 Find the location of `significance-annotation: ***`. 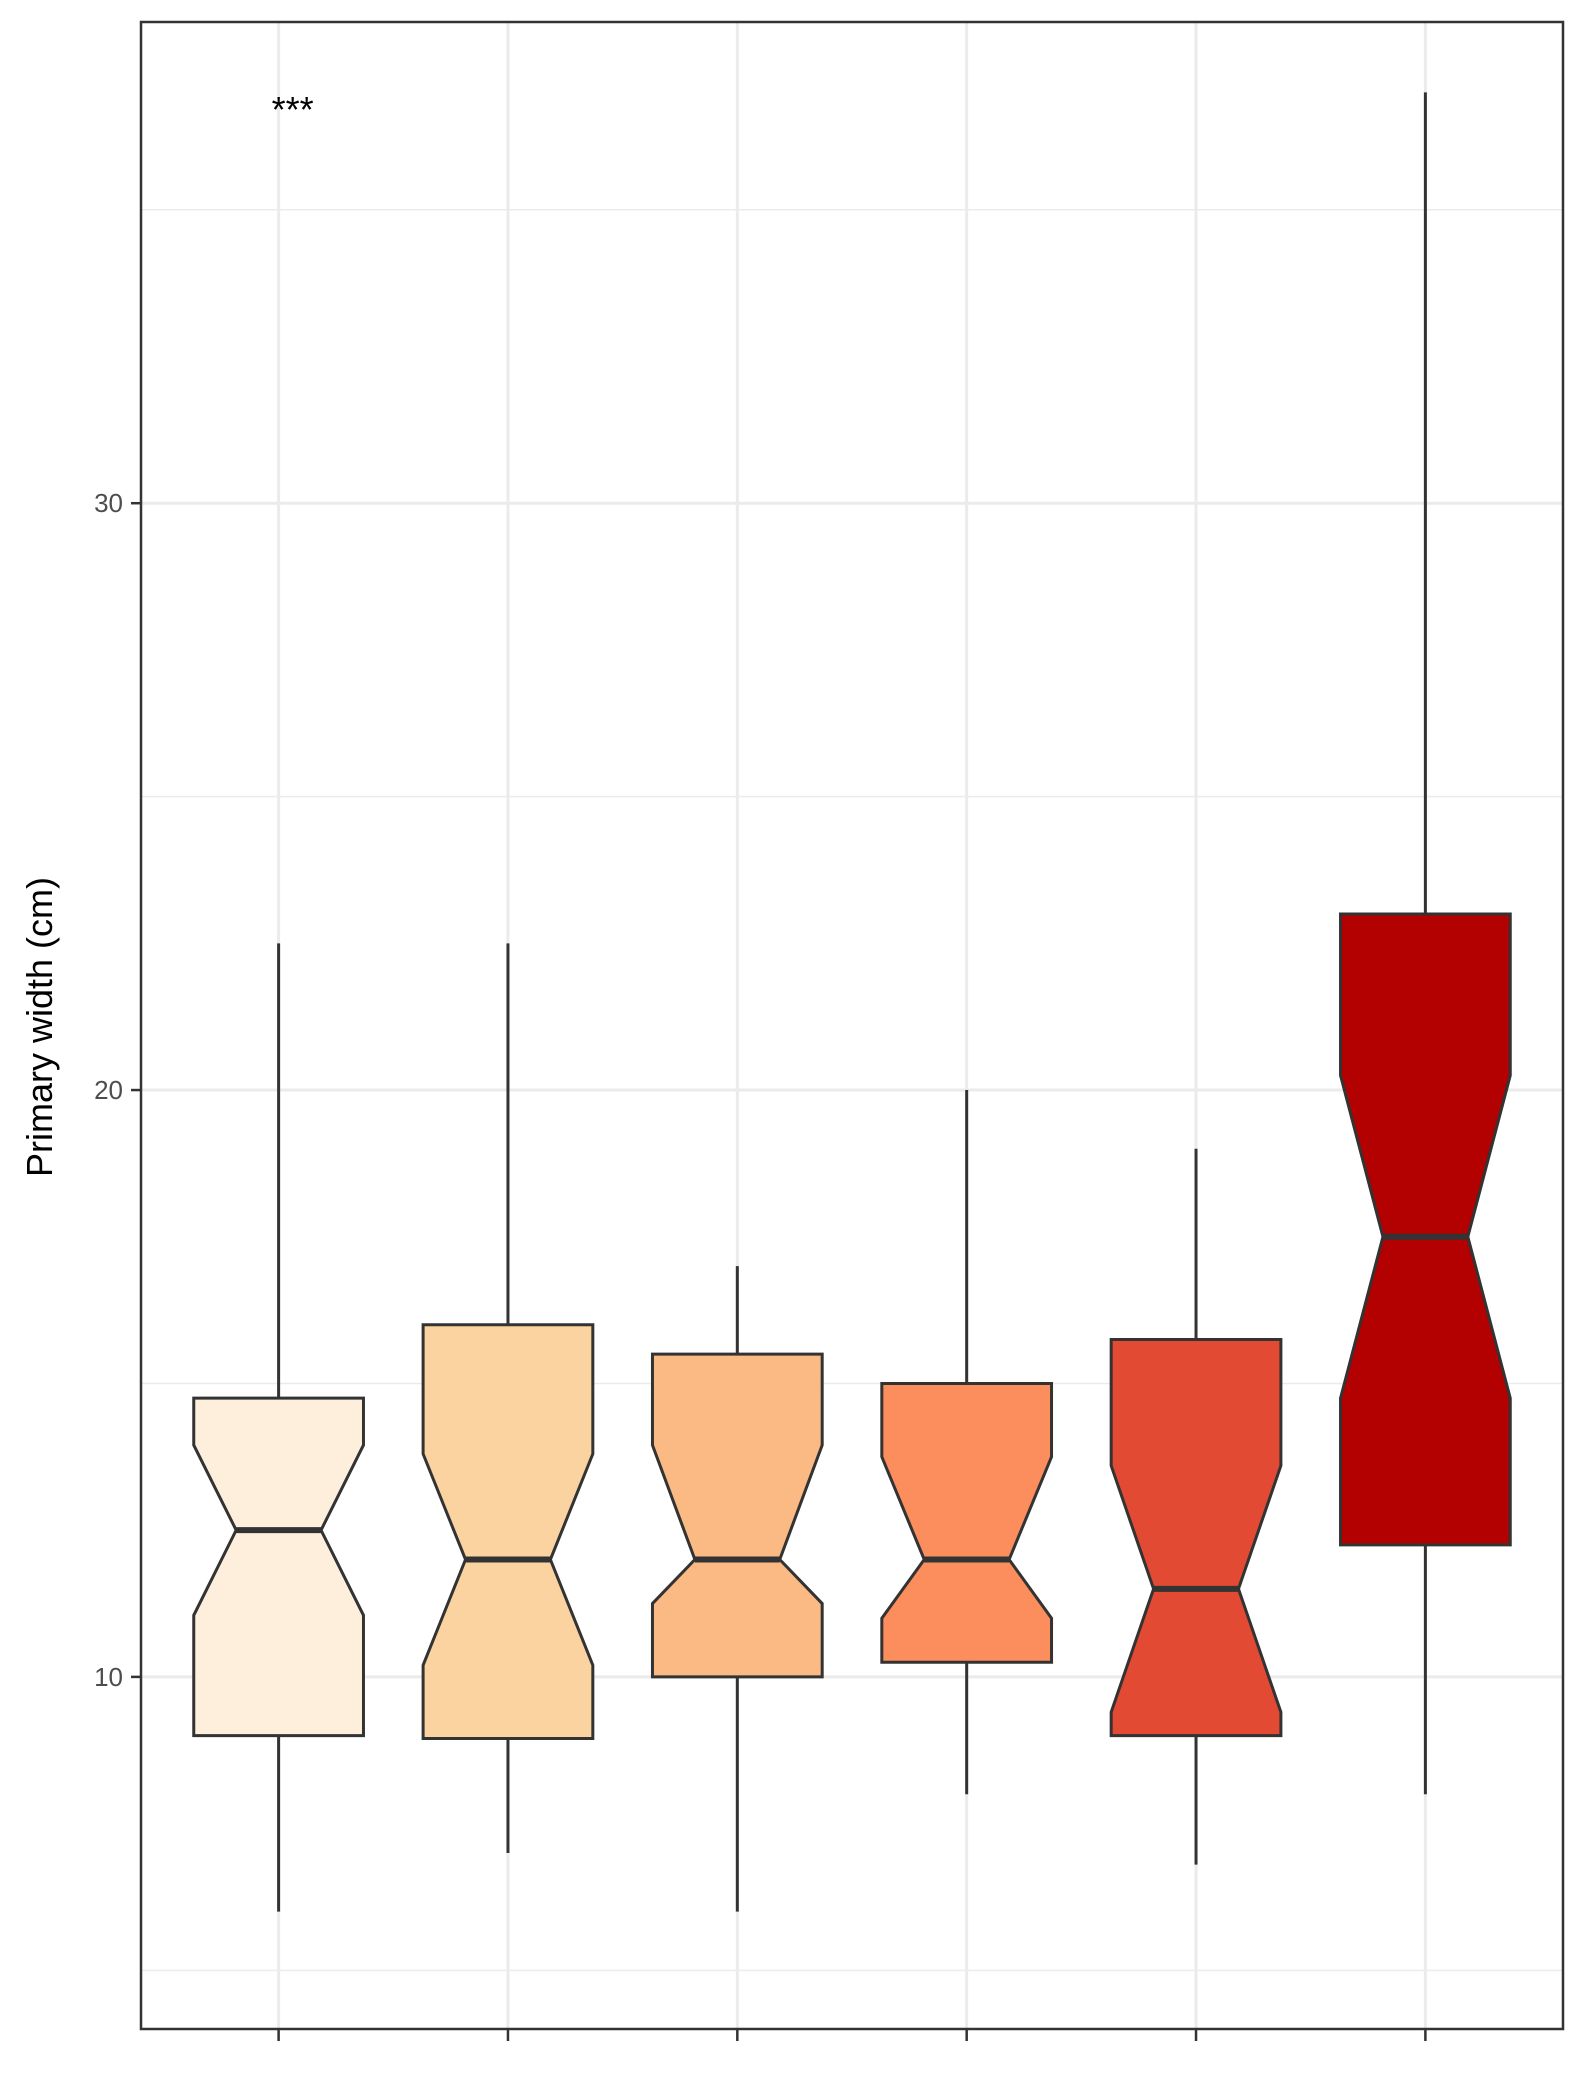

significance-annotation: *** is located at coordinates (293, 109).